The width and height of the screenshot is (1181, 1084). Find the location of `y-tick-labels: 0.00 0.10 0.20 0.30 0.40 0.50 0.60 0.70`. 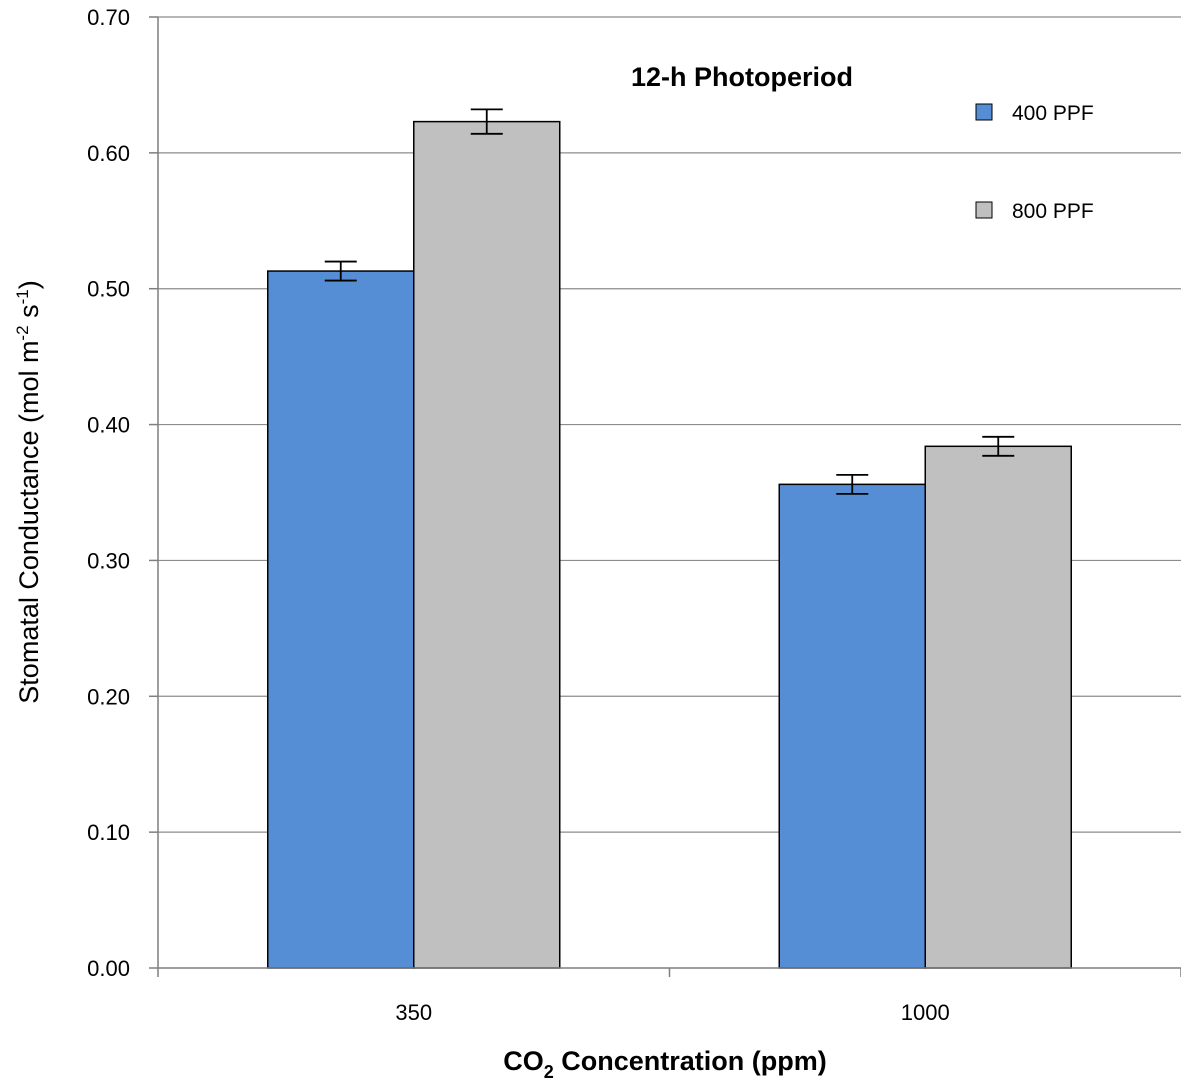

y-tick-labels: 0.00 0.10 0.20 0.30 0.40 0.50 0.60 0.70 is located at coordinates (108, 493).